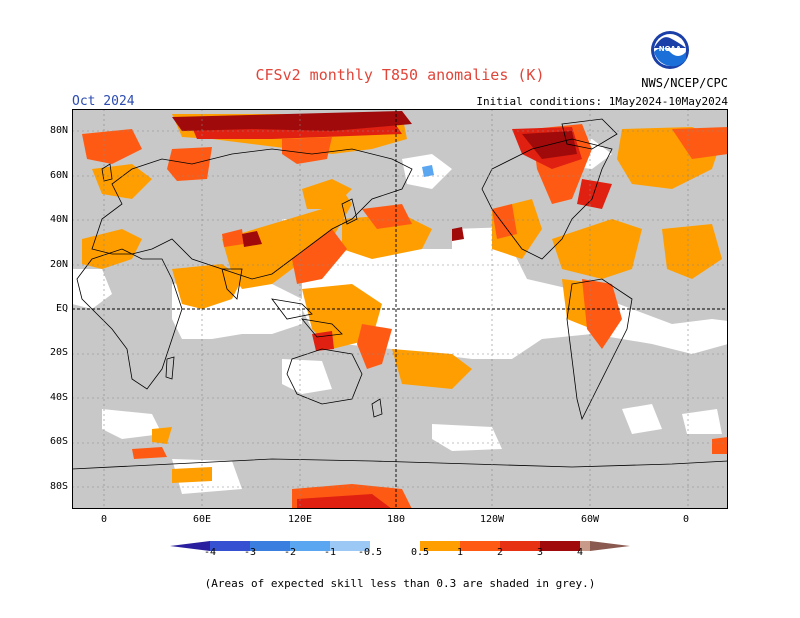  I want to click on lon-label: 120E, so click(300, 519).